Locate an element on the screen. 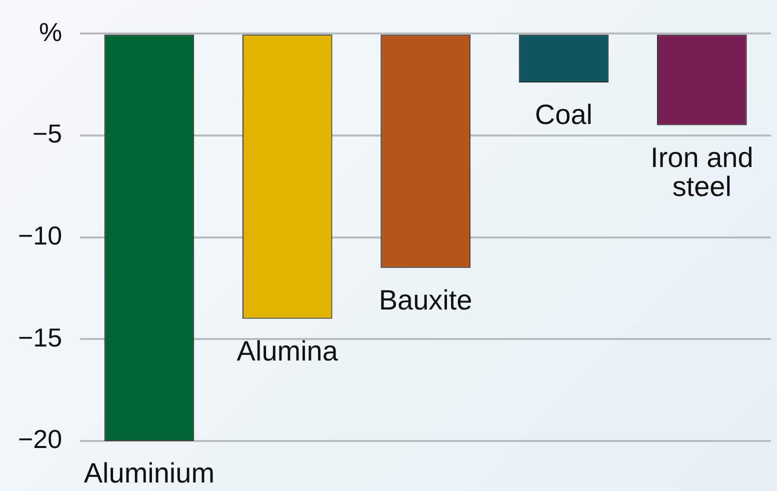 This screenshot has width=777, height=491. x-tick-label: Coal is located at coordinates (563, 114).